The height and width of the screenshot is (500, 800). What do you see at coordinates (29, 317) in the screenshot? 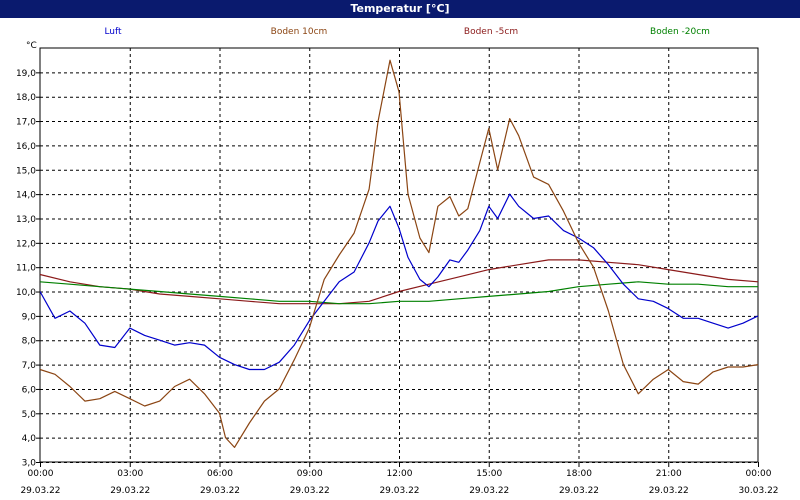
I see `y-tick-label: 9,0` at bounding box center [29, 317].